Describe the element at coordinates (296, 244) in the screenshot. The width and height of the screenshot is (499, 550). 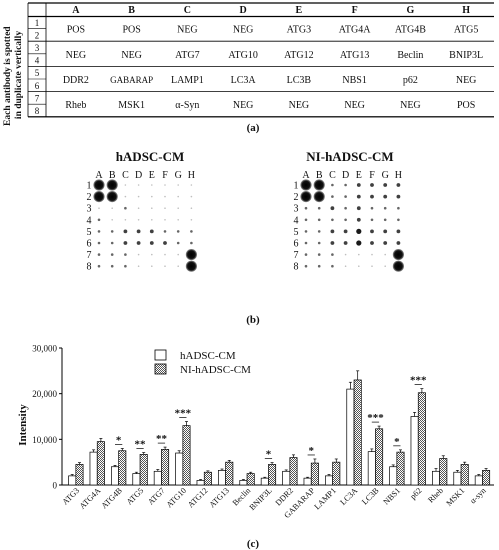
I see `blot-row-number: 6` at that location.